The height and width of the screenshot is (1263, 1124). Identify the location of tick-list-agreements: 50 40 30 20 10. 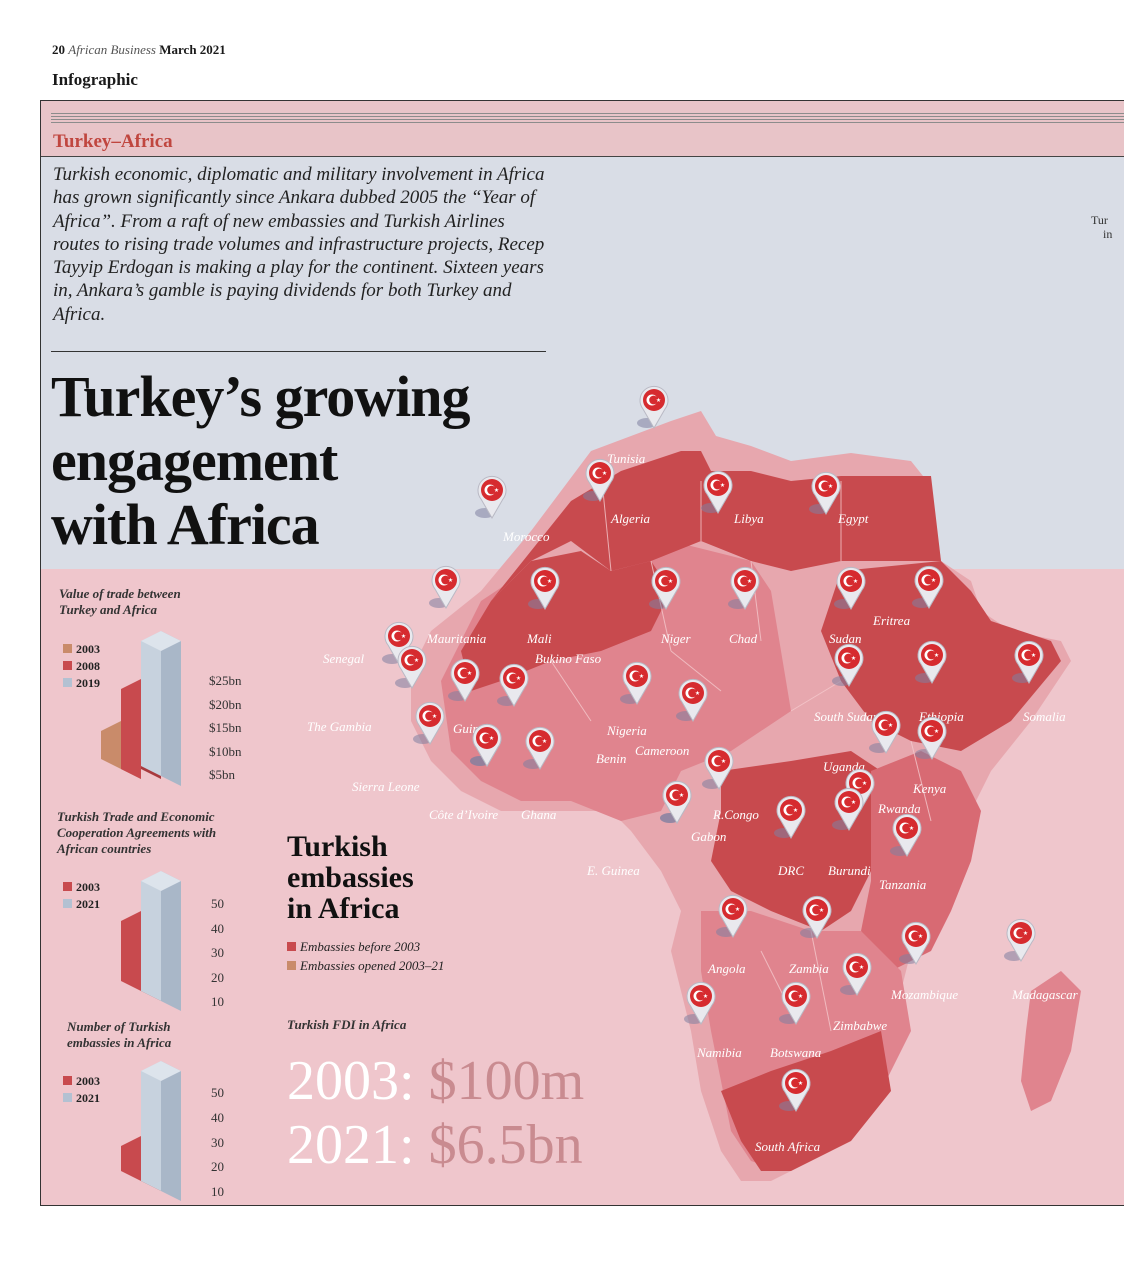
(217, 953).